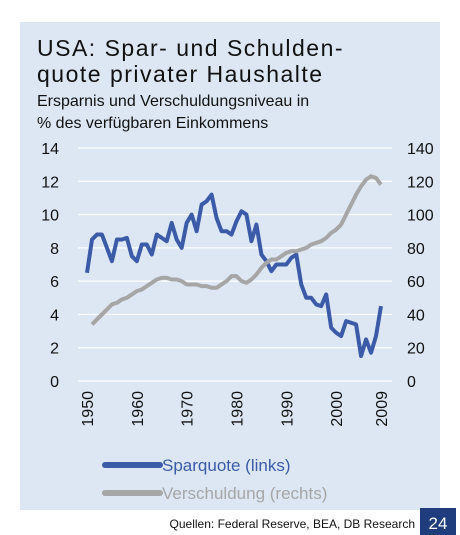  What do you see at coordinates (237, 409) in the screenshot?
I see `x-tick-label: 1980` at bounding box center [237, 409].